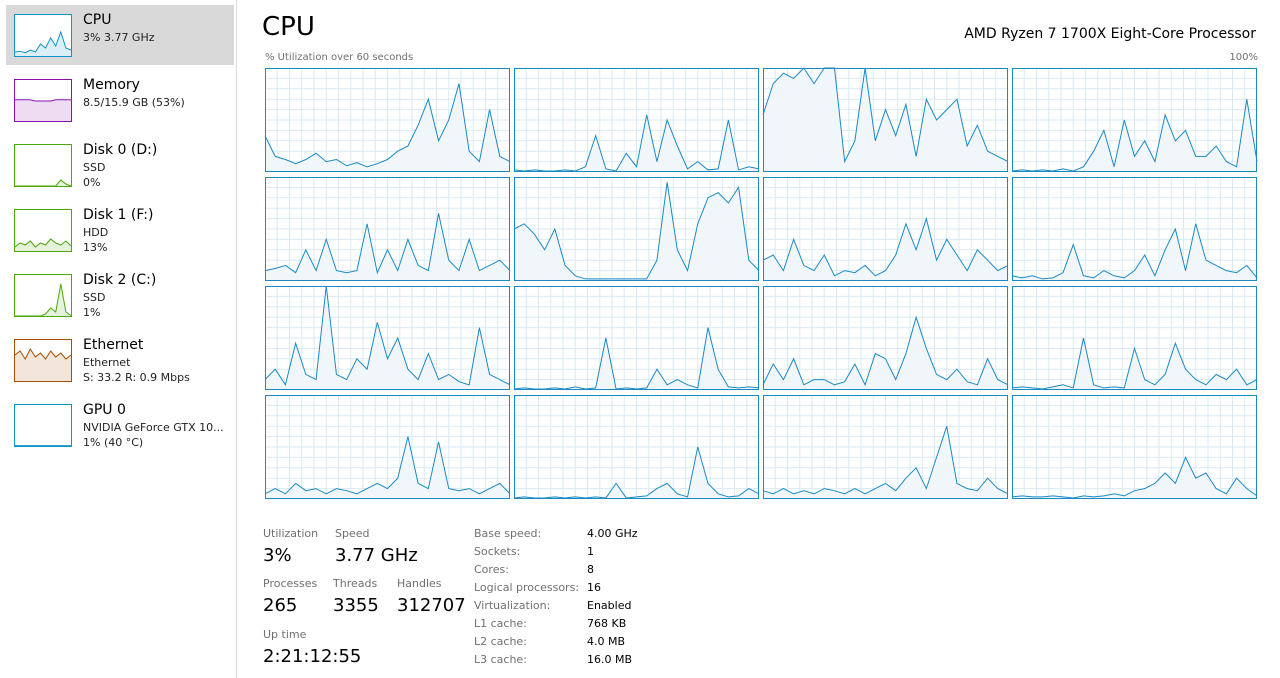 Image resolution: width=1280 pixels, height=678 pixels. I want to click on stat-label: Up time, so click(285, 634).